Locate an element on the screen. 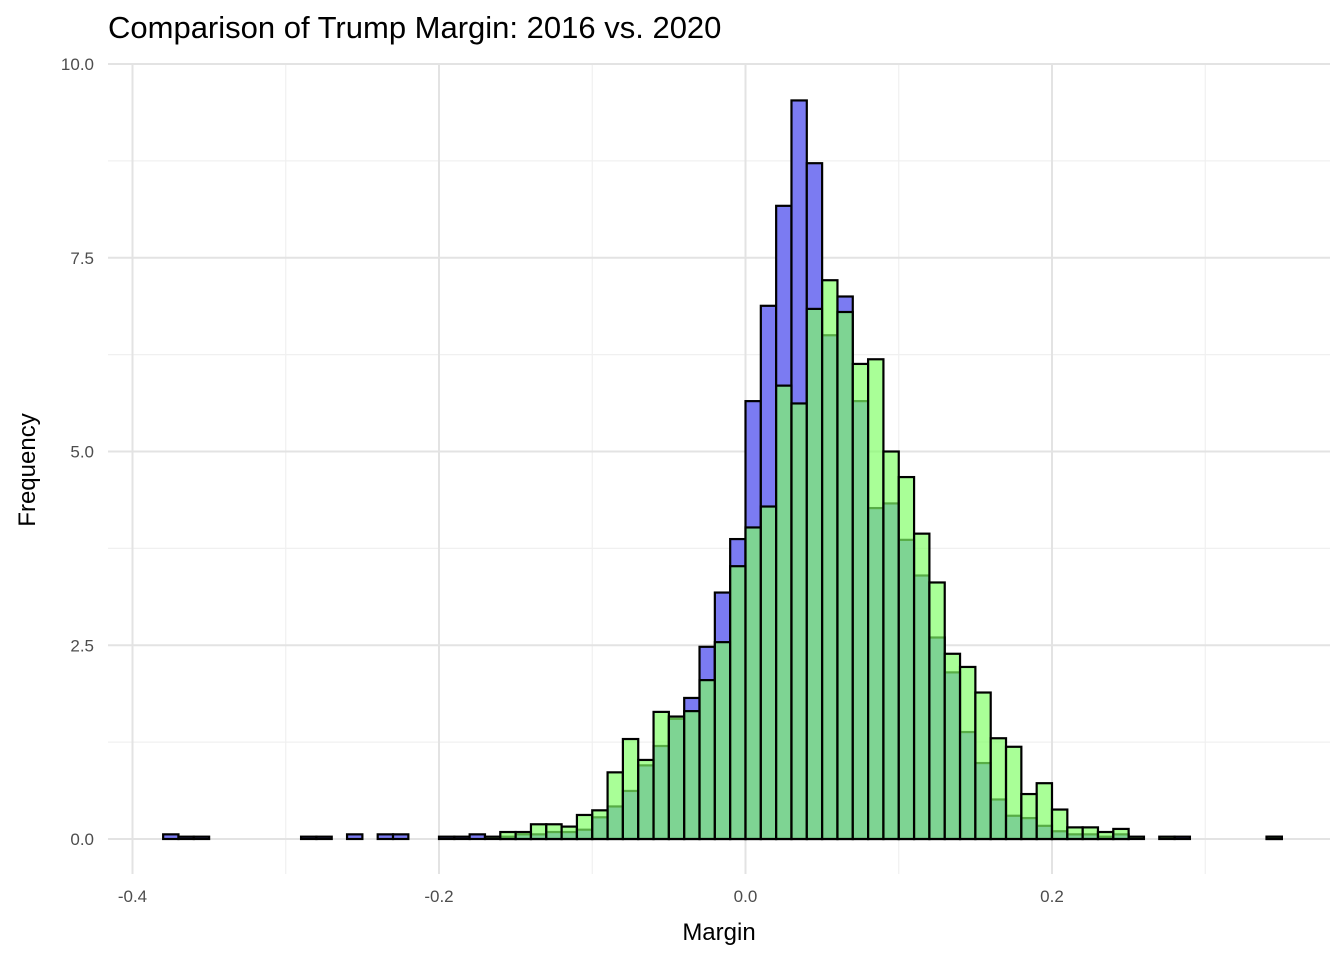 This screenshot has width=1344, height=960. y-tick-label: 5.0 is located at coordinates (82, 452).